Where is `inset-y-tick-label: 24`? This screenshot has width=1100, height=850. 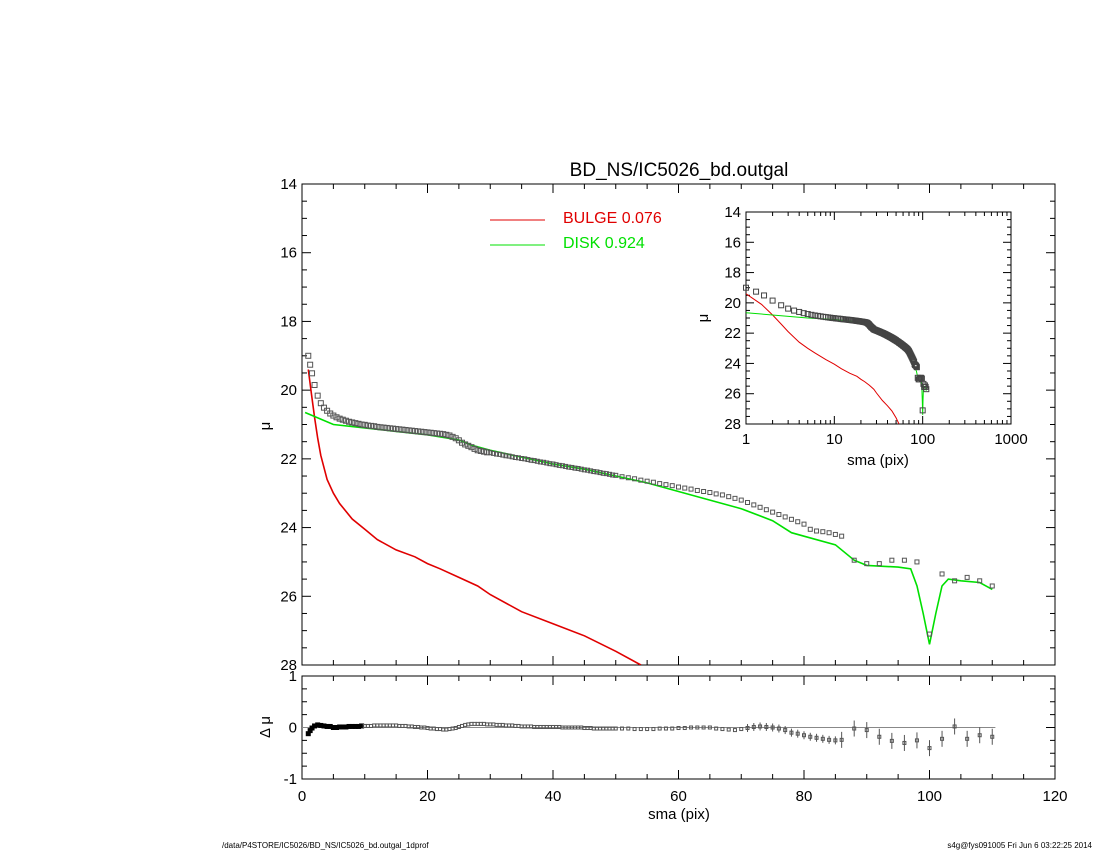
inset-y-tick-label: 24 is located at coordinates (732, 363).